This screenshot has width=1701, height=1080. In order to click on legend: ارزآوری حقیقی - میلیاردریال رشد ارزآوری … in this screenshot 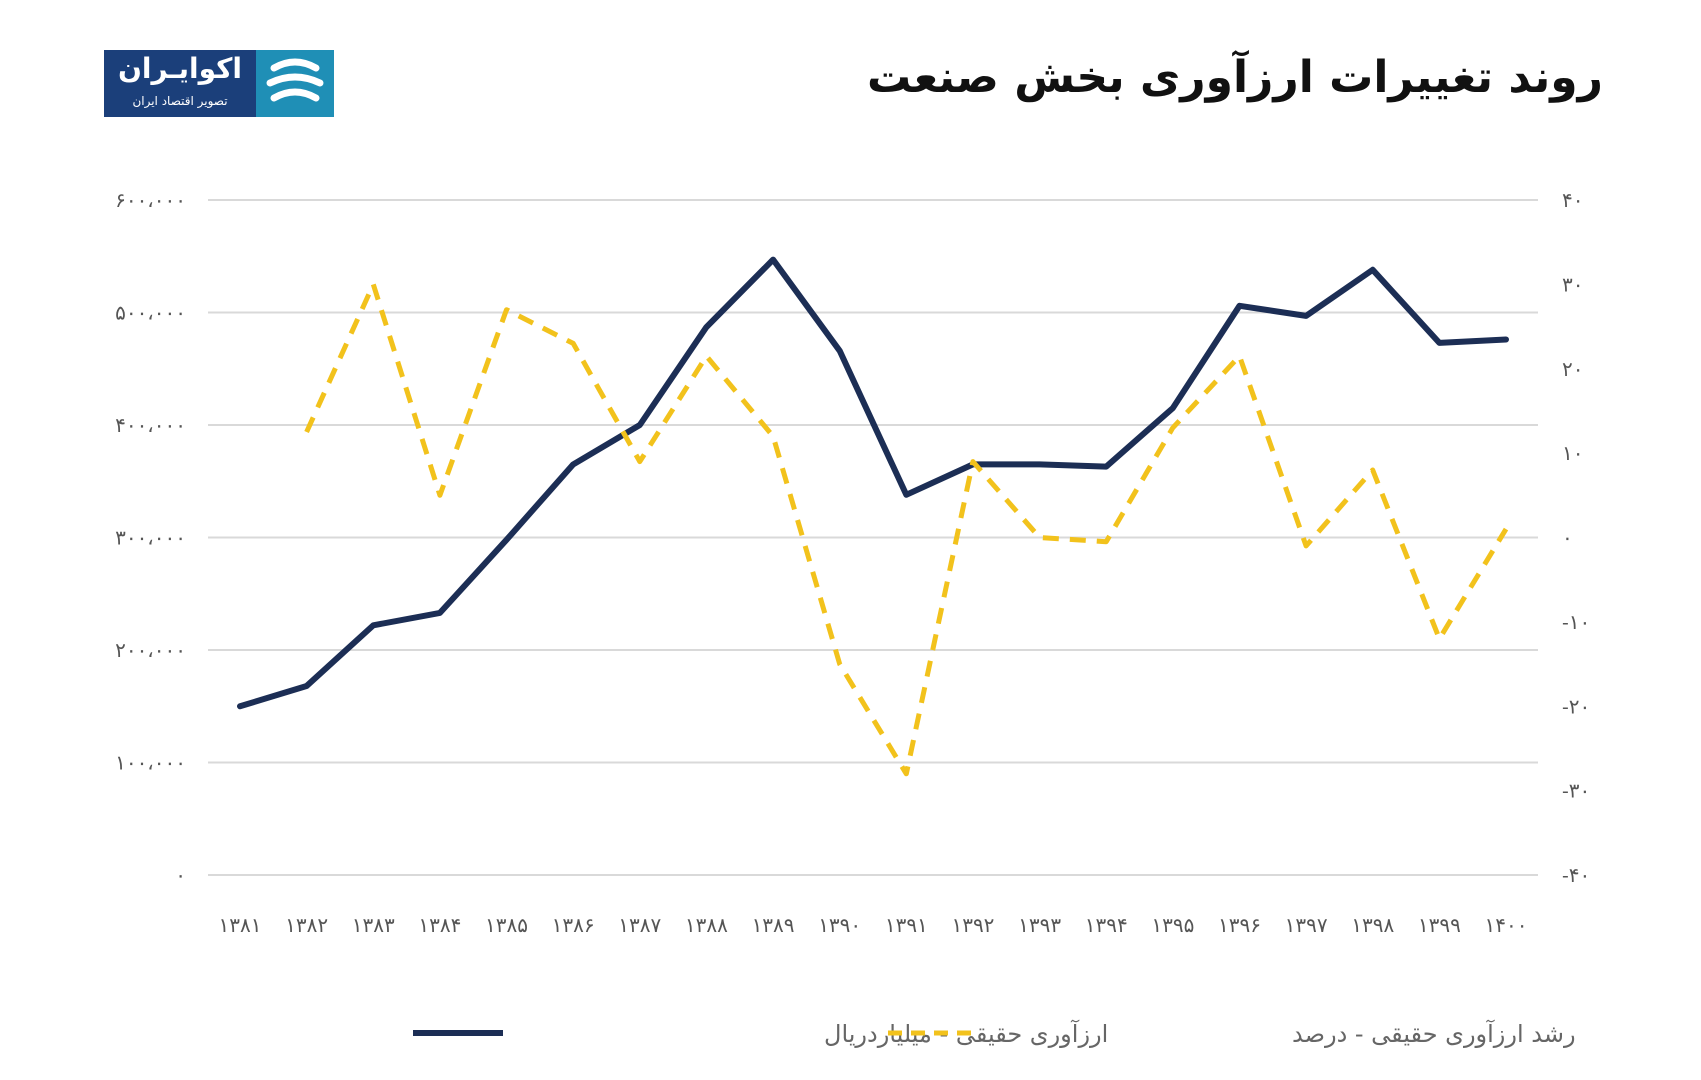, I will do `click(994, 1033)`.